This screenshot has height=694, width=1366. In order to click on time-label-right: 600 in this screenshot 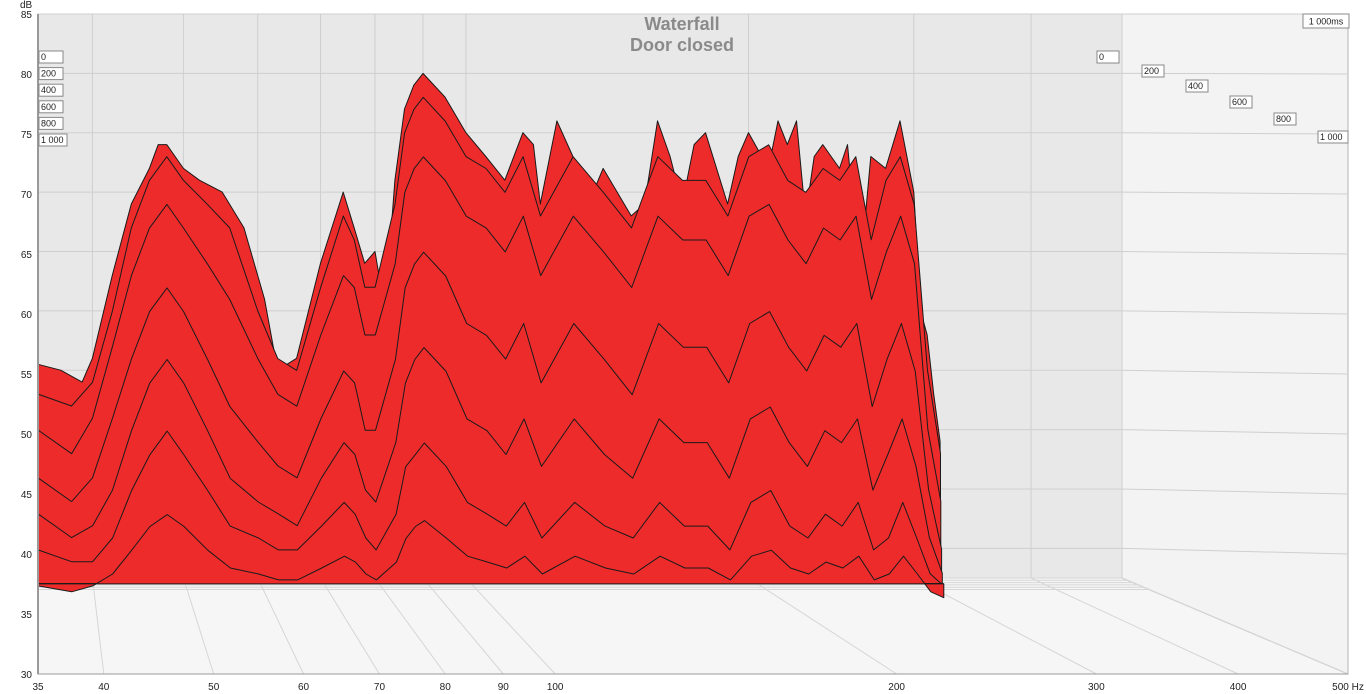, I will do `click(1239, 102)`.